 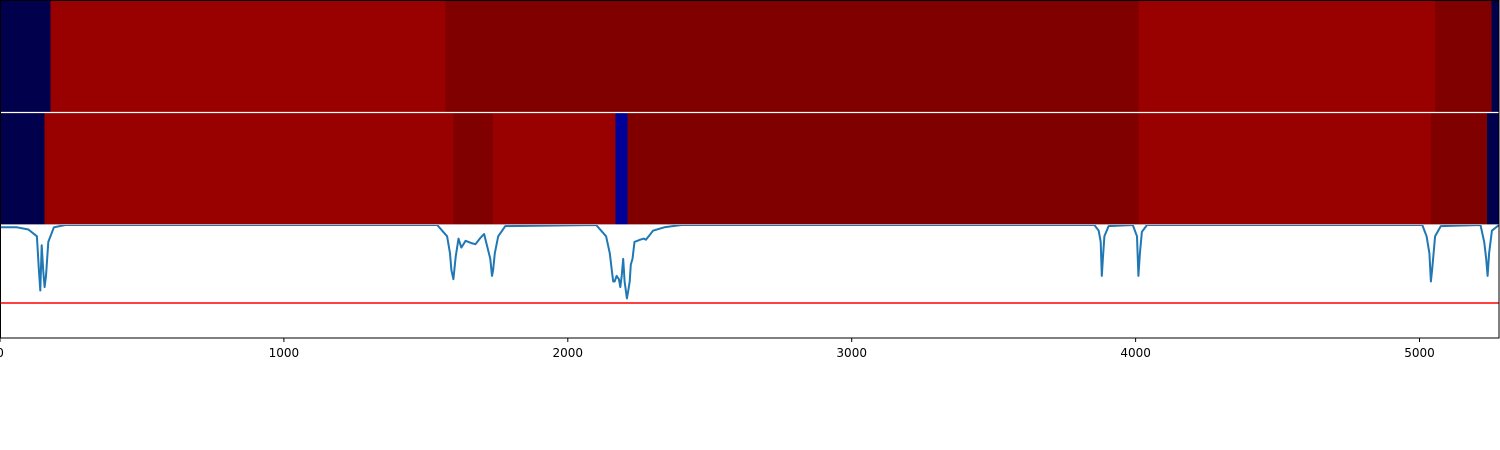 I want to click on x-tick-label: 3000, so click(x=851, y=353).